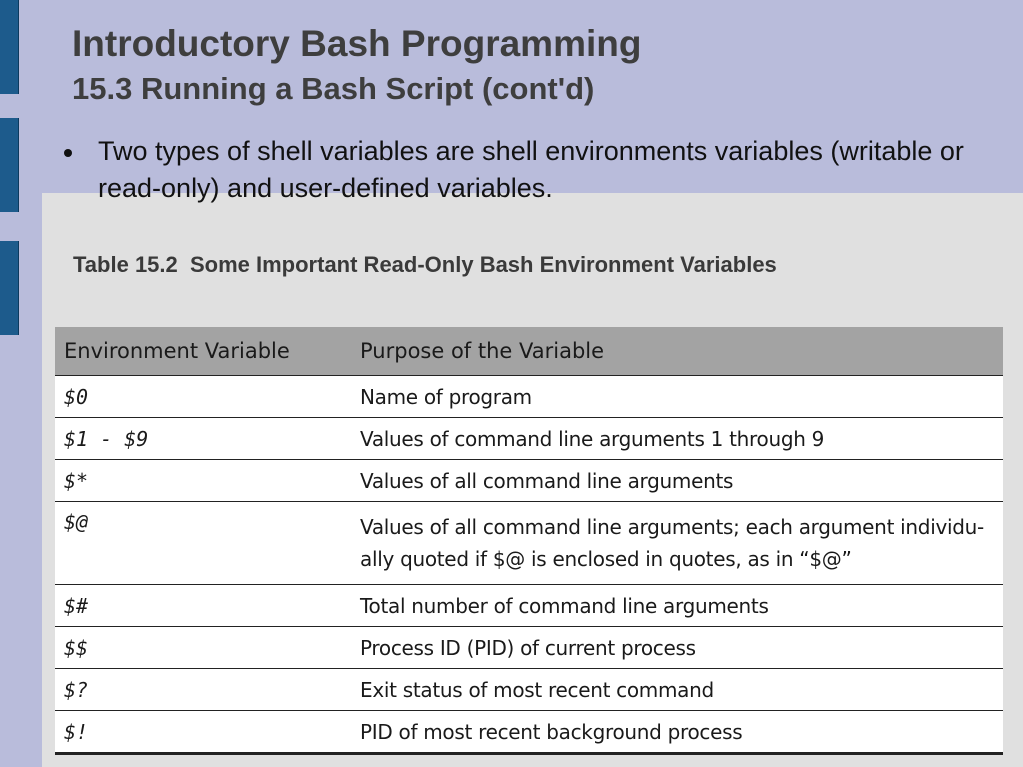  Describe the element at coordinates (207, 689) in the screenshot. I see `variable-cell: $?` at that location.